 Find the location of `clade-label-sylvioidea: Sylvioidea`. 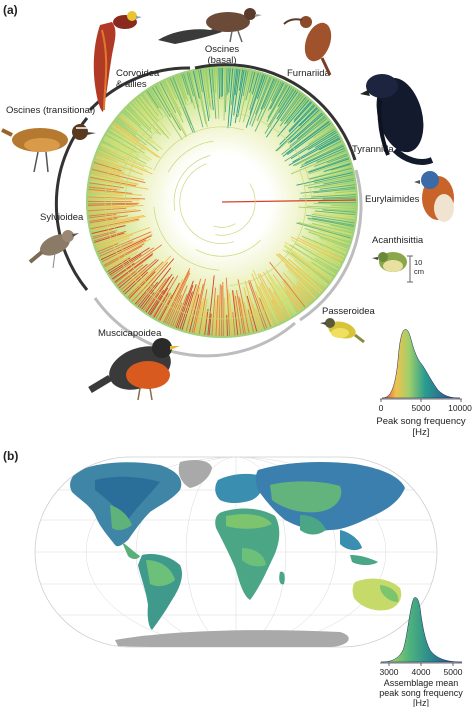

clade-label-sylvioidea: Sylvioidea is located at coordinates (62, 217).